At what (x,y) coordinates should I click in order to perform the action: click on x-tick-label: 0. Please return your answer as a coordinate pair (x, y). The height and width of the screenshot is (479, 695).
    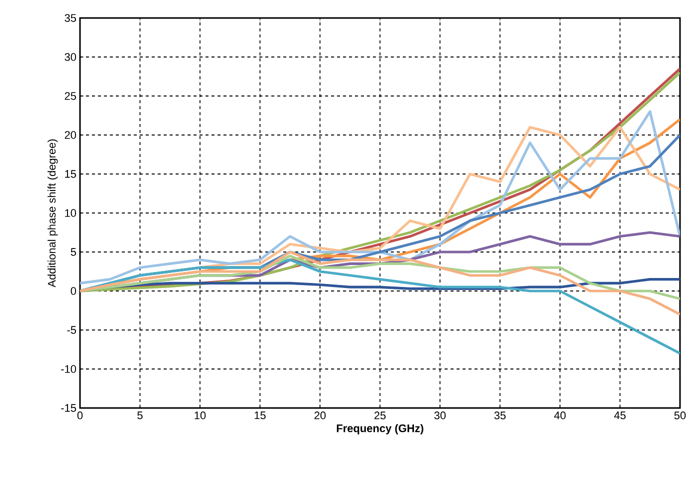
    Looking at the image, I should click on (80, 416).